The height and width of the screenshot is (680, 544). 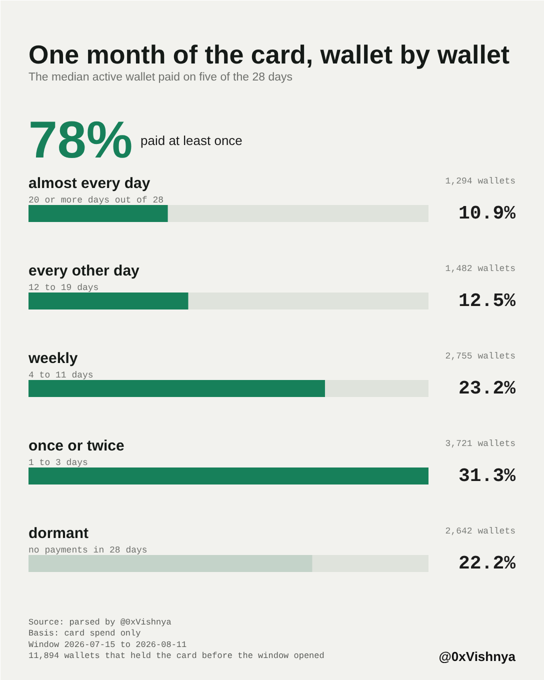 I want to click on annotation: 78%, so click(x=80, y=141).